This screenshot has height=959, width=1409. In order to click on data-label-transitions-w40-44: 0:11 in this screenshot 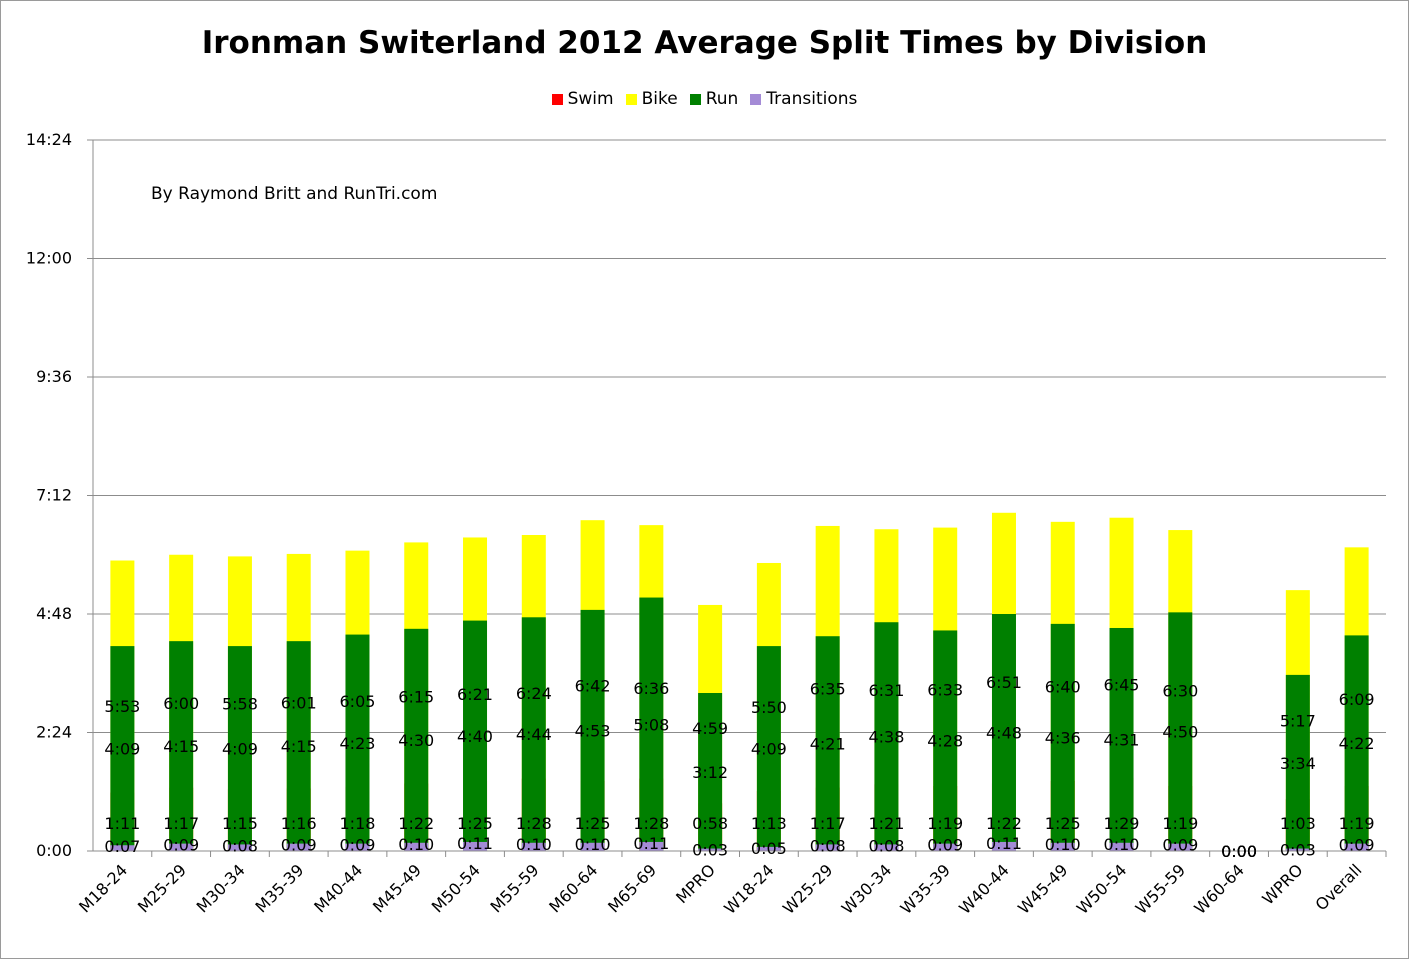, I will do `click(1004, 843)`.